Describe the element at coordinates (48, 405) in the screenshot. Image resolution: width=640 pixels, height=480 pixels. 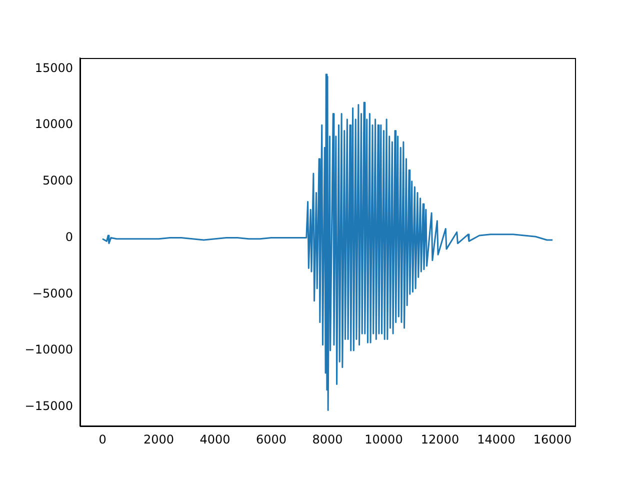
I see `y-tick-label: −15000` at that location.